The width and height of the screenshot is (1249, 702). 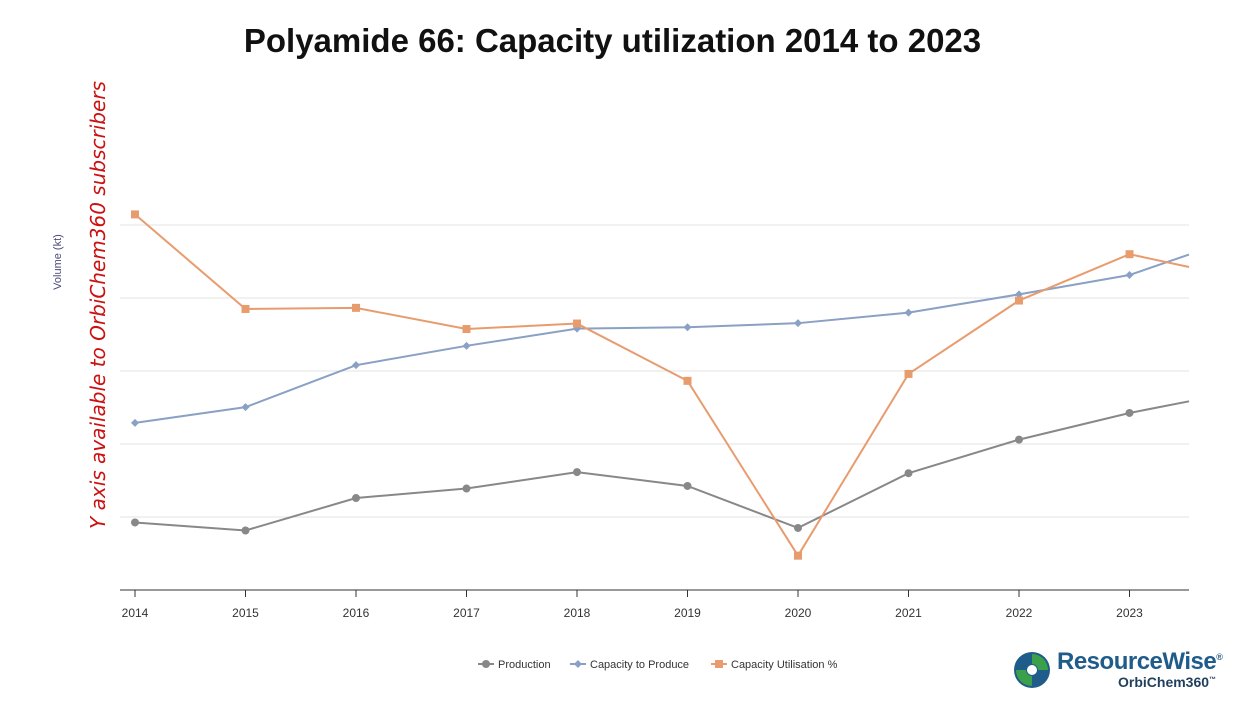 What do you see at coordinates (687, 613) in the screenshot?
I see `x-tick-label: 2019` at bounding box center [687, 613].